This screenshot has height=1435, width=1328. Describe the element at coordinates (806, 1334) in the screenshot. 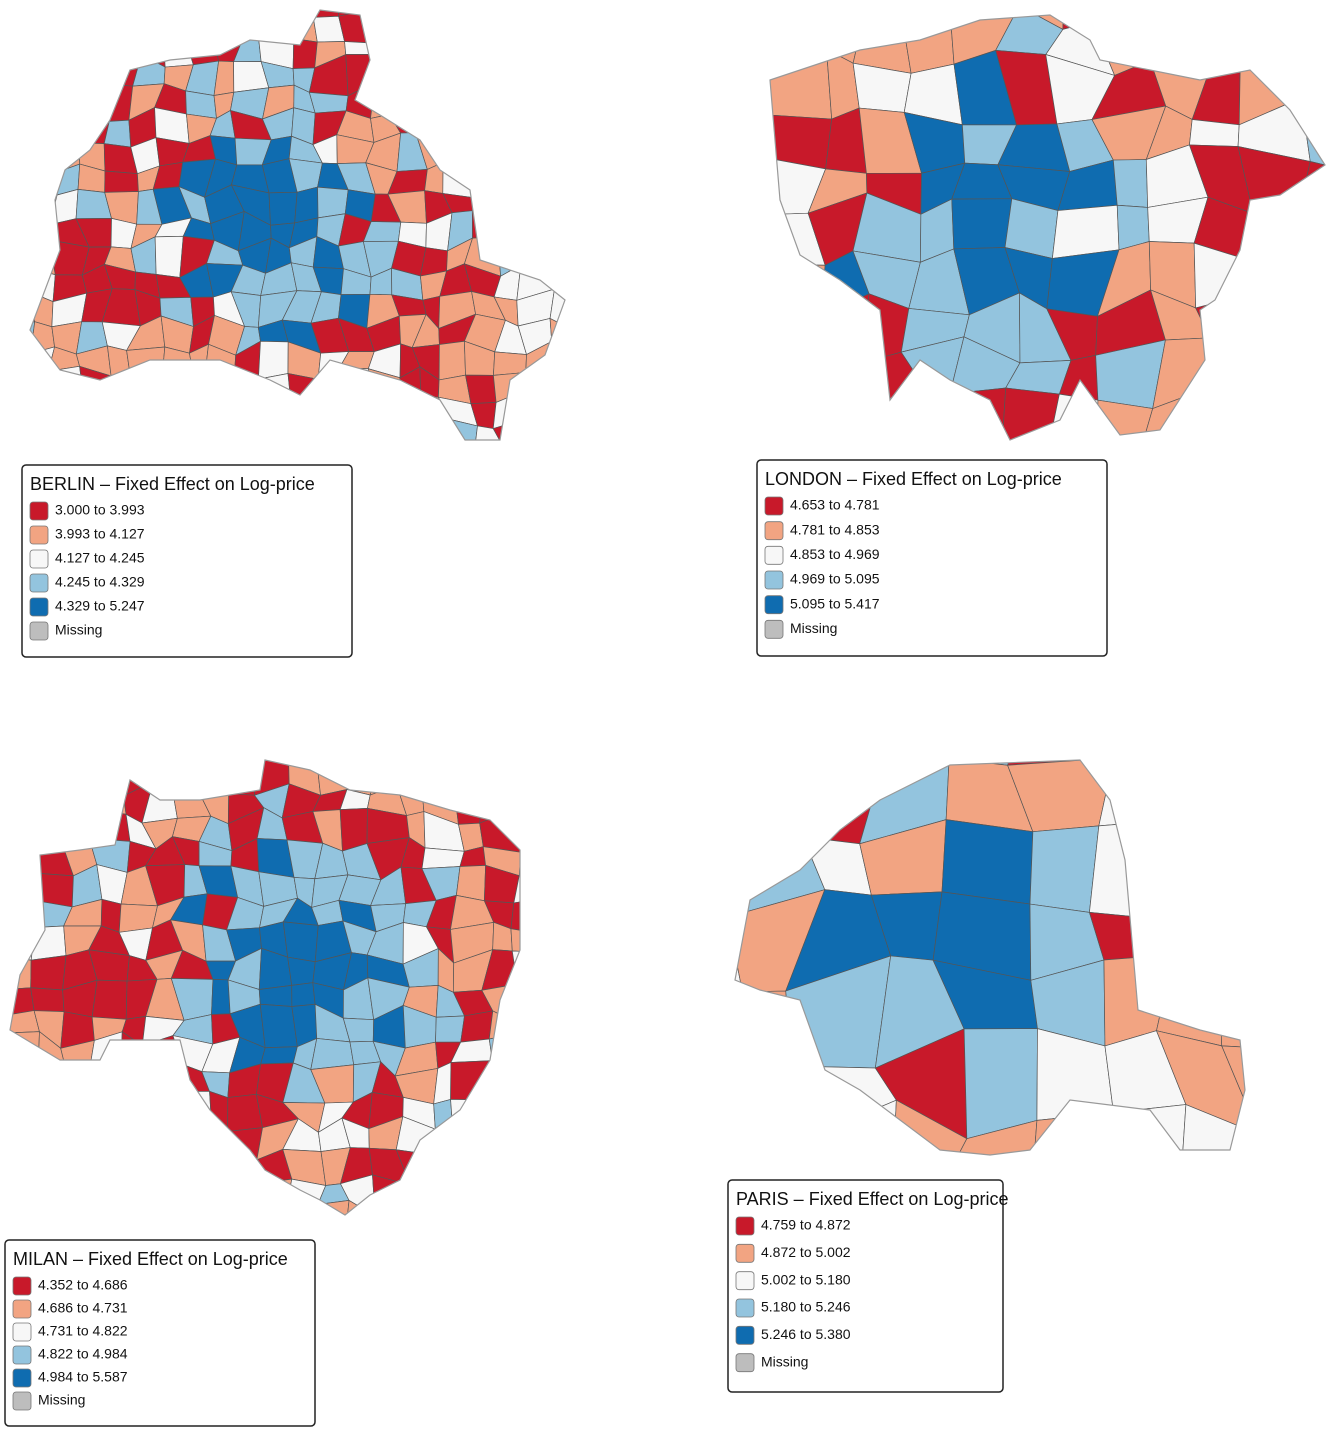

I see `legend-label: 5.246 to 5.380` at that location.